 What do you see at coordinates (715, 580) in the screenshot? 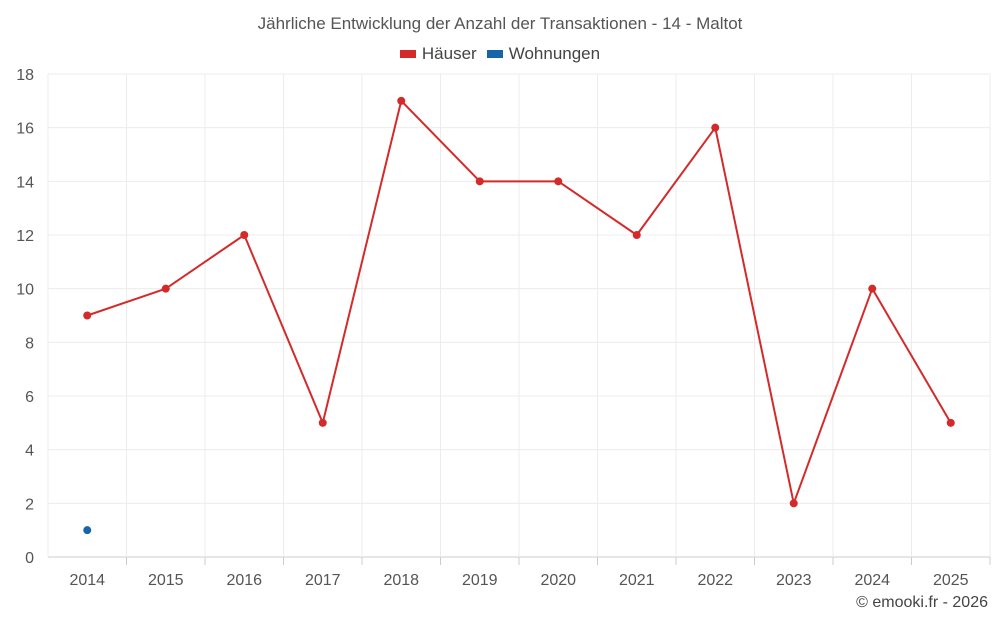
I see `x-tick-label: 2022` at bounding box center [715, 580].